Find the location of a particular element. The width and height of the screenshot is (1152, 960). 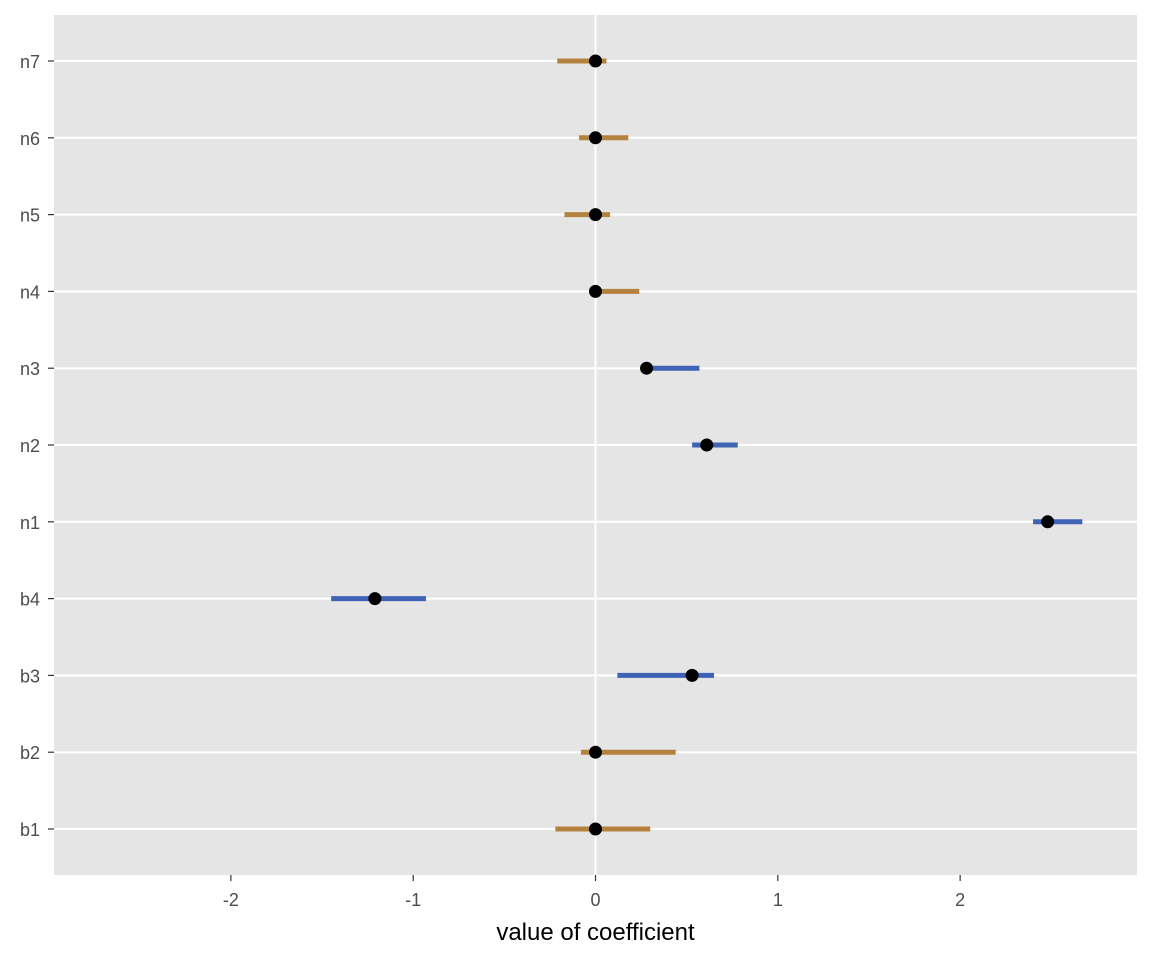

point-n2 is located at coordinates (707, 445).